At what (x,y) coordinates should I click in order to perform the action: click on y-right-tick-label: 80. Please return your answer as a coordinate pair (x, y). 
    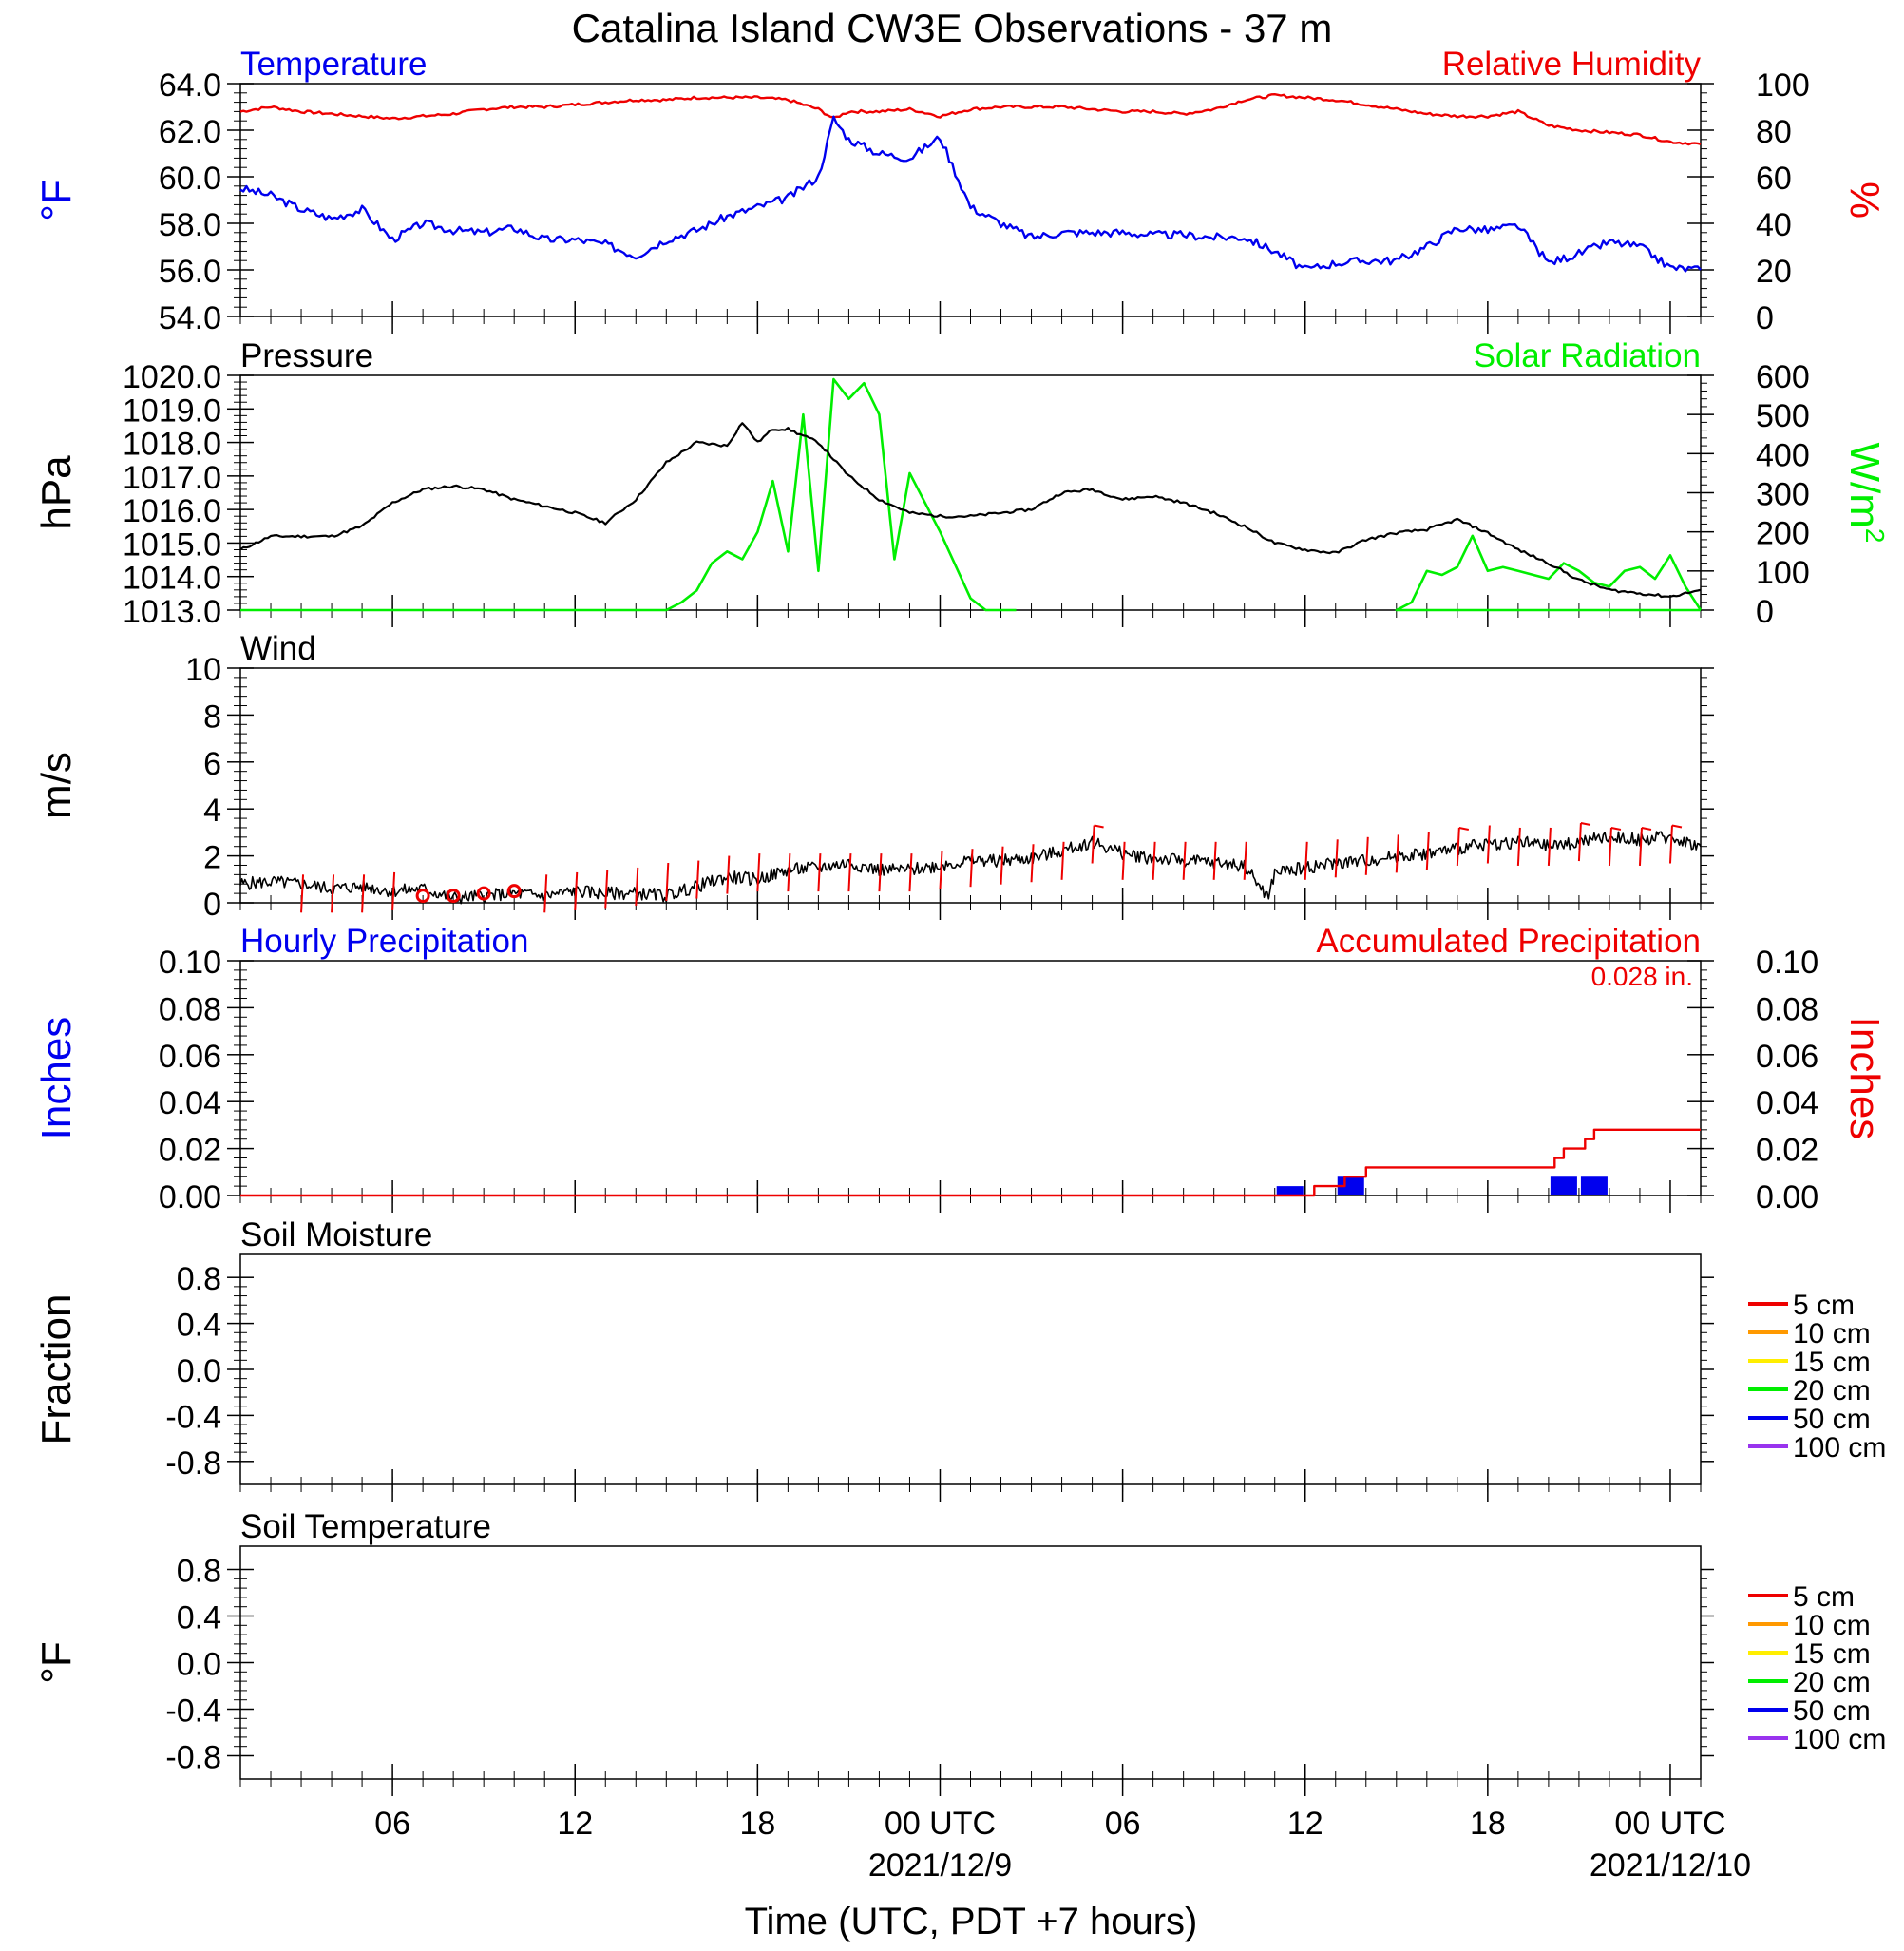
    Looking at the image, I should click on (1774, 132).